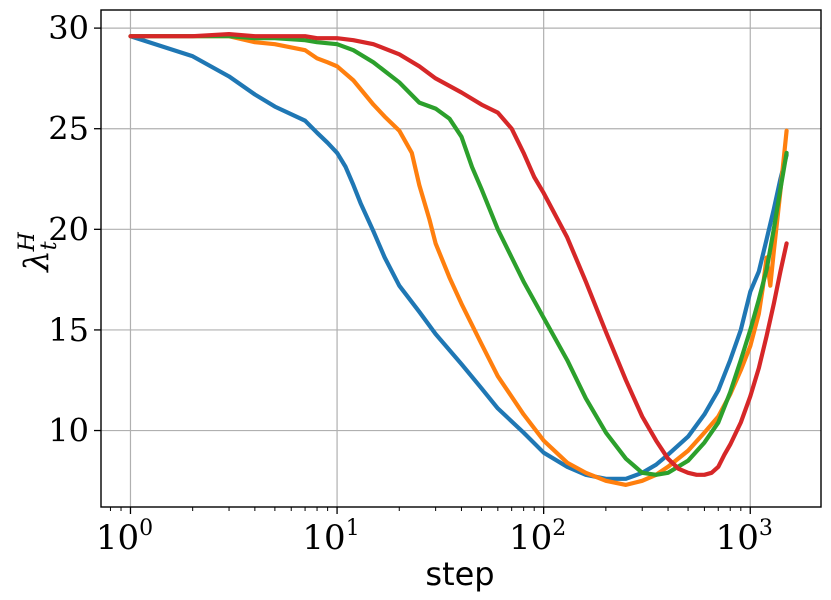 The height and width of the screenshot is (600, 831). What do you see at coordinates (459, 574) in the screenshot?
I see `x-axis-label: step` at bounding box center [459, 574].